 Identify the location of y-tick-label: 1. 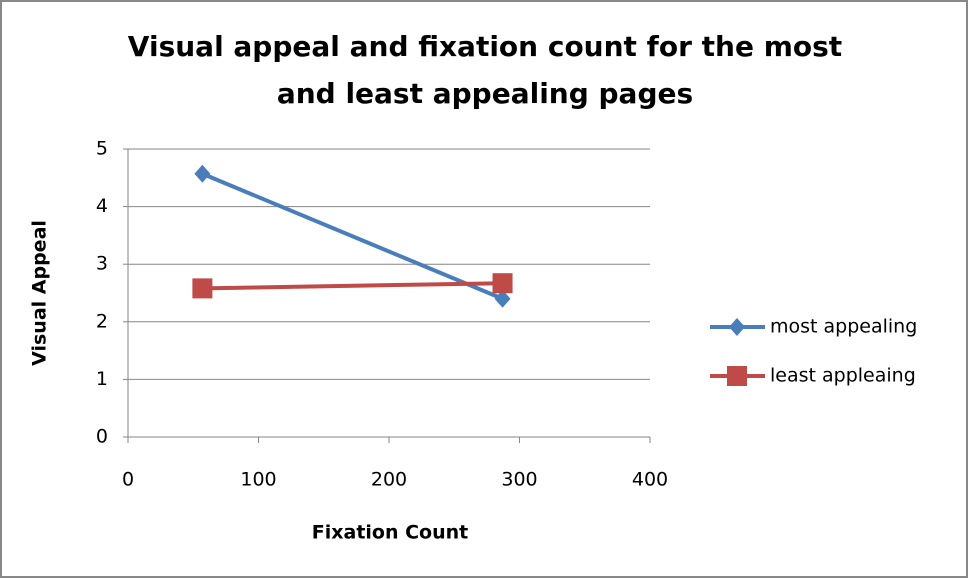
(102, 379).